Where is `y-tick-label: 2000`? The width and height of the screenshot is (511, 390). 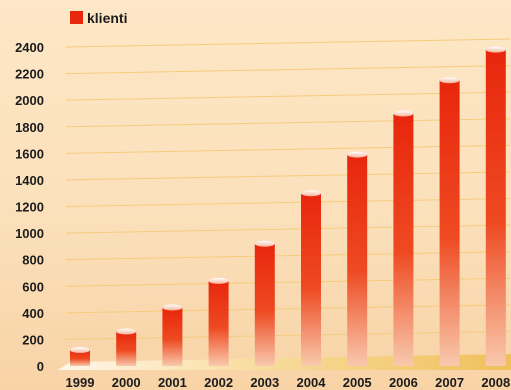 y-tick-label: 2000 is located at coordinates (29, 100).